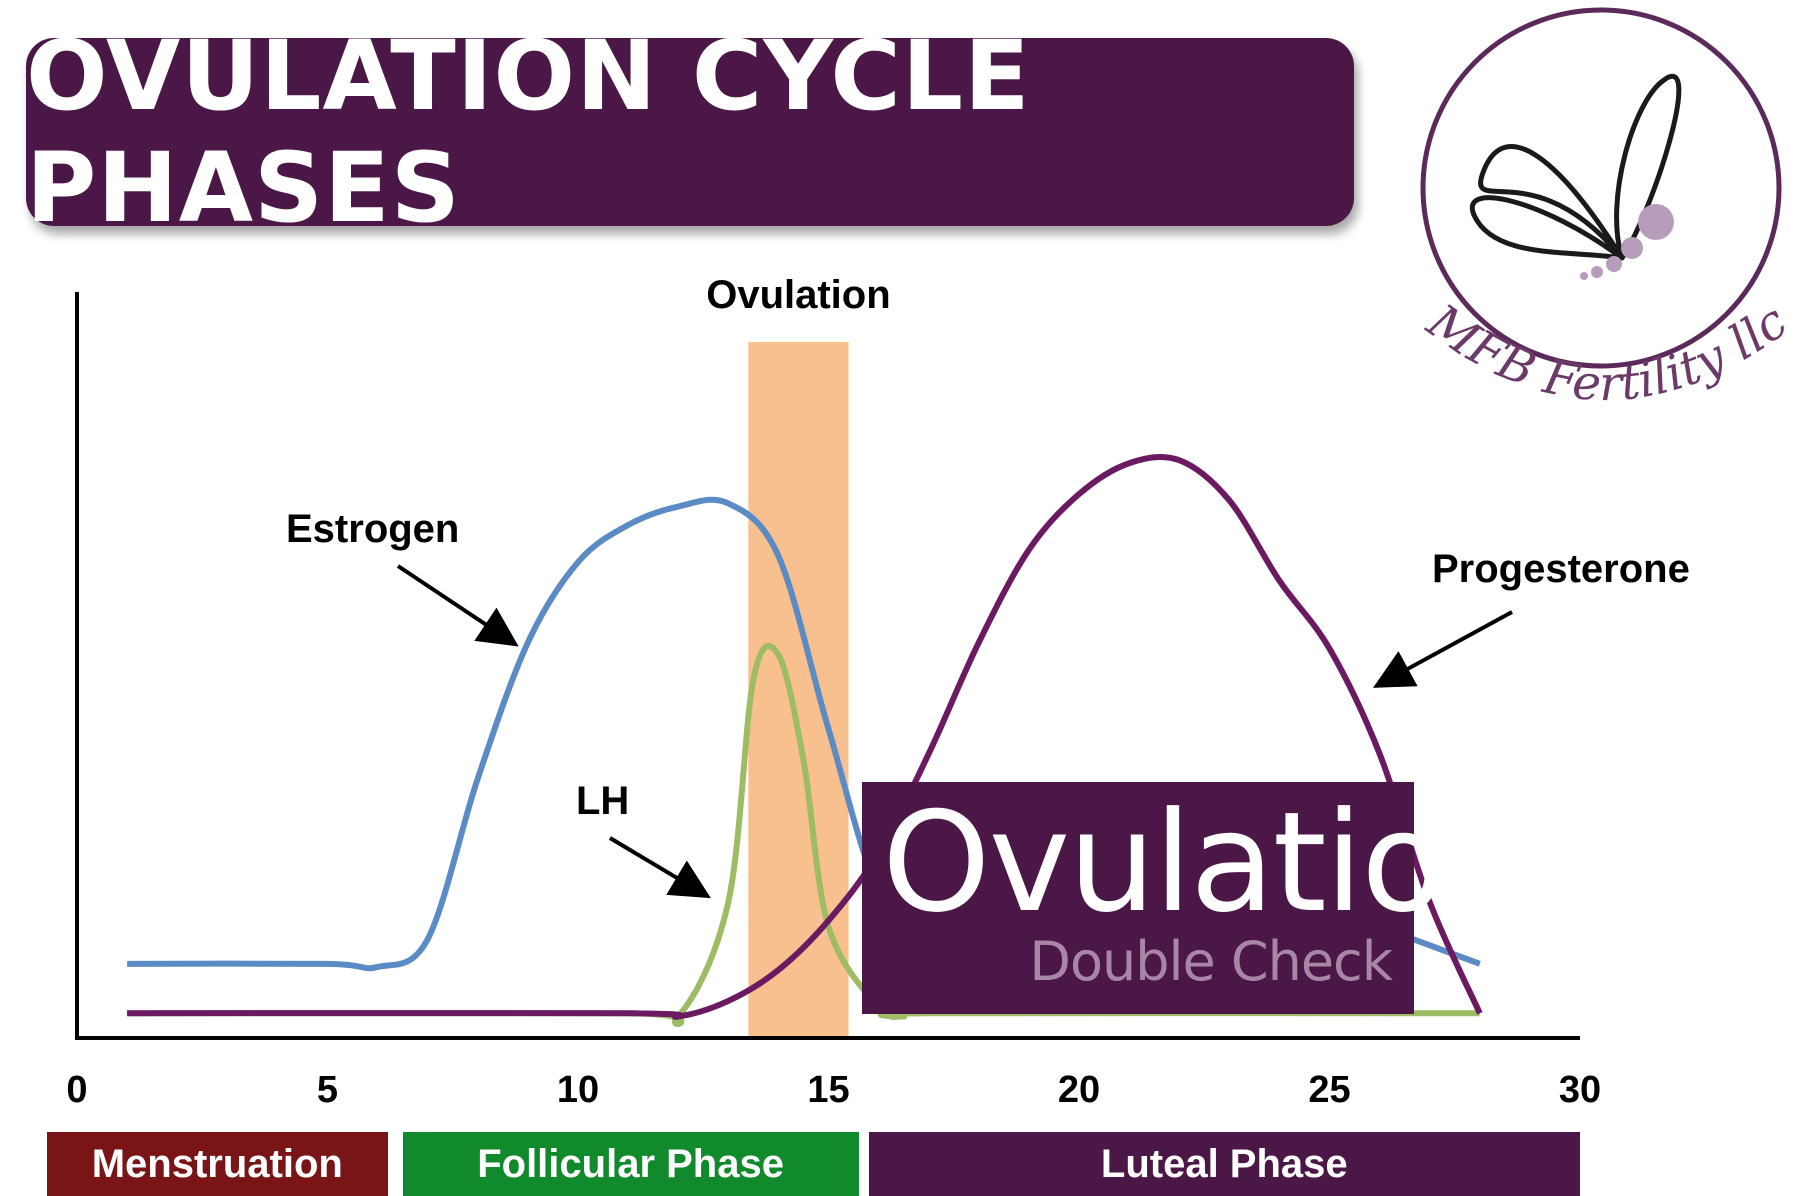 Image resolution: width=1807 pixels, height=1196 pixels. Describe the element at coordinates (1329, 1090) in the screenshot. I see `x-tick-label: 25` at that location.